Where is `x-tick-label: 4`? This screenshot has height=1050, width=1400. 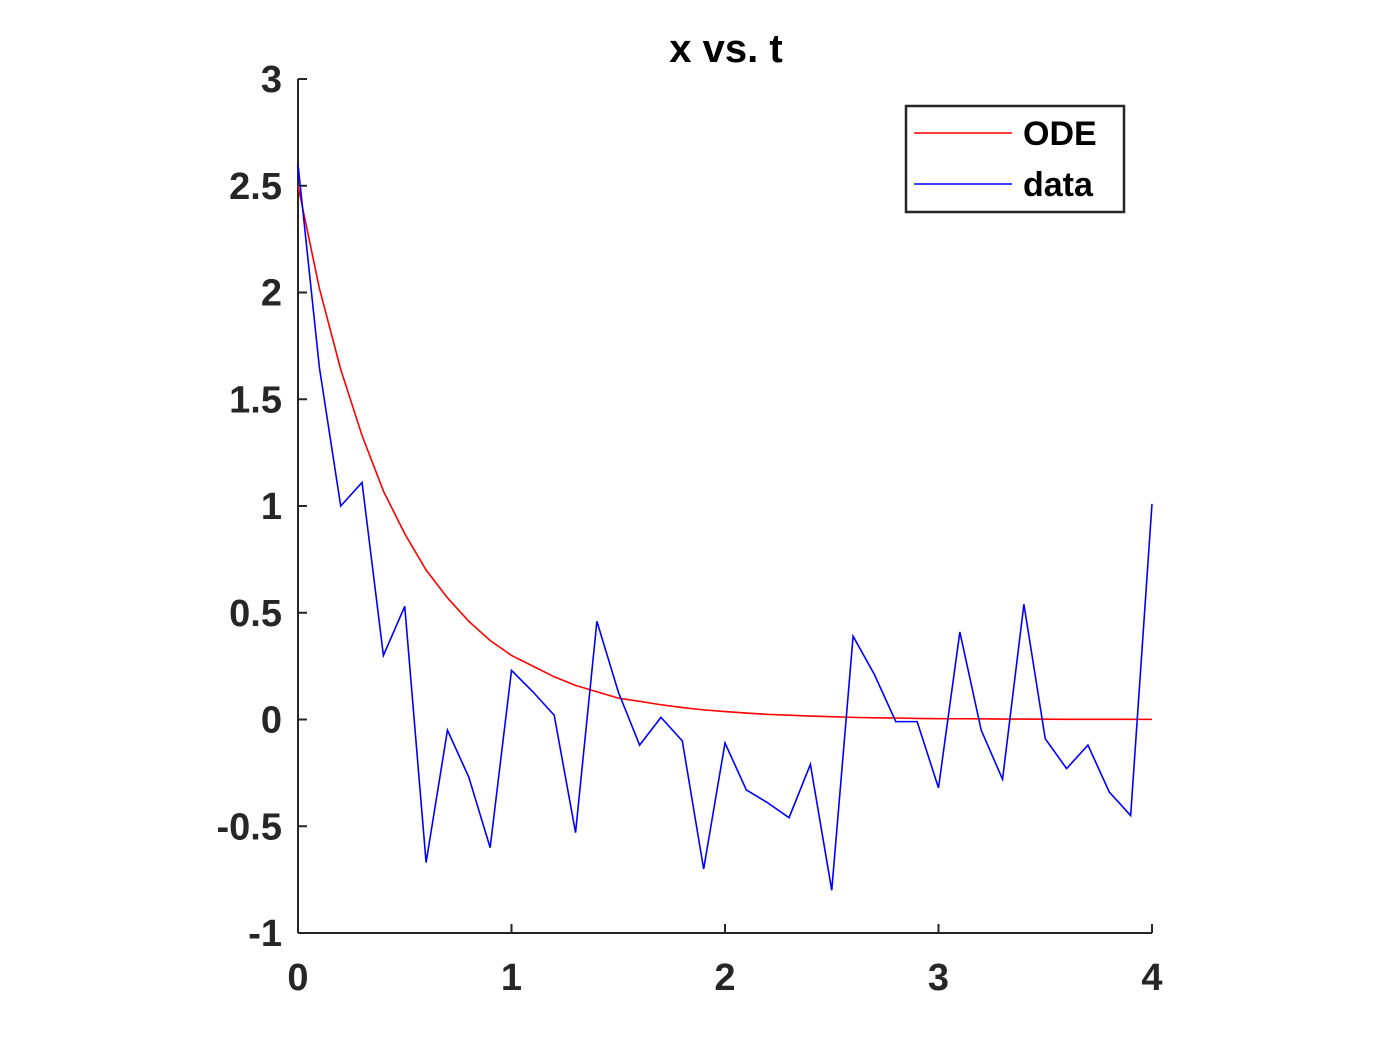
x-tick-label: 4 is located at coordinates (1151, 978).